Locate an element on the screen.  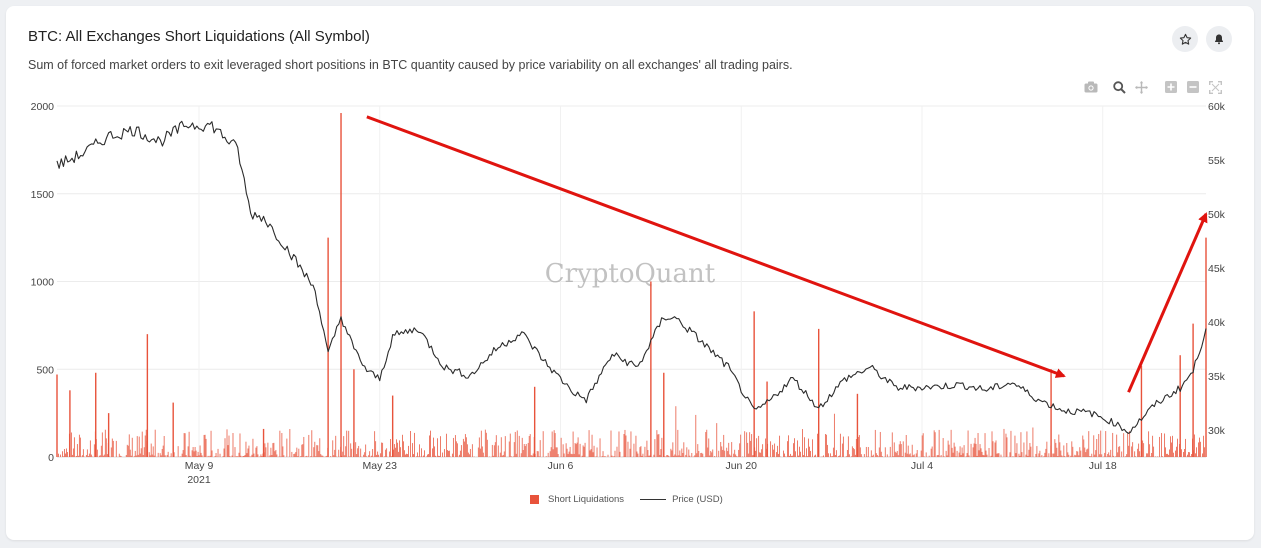
camera-icon is located at coordinates (1091, 87).